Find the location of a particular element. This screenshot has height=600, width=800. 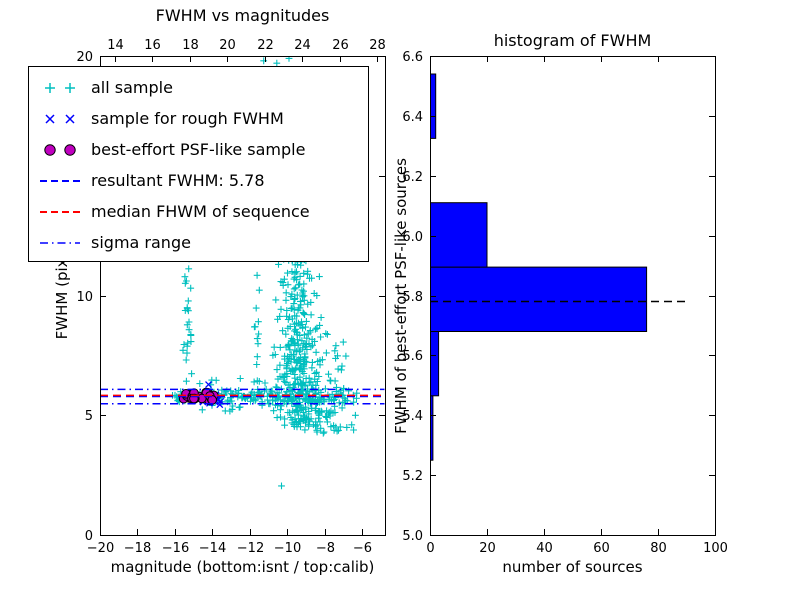

left-plot-title: FWHM vs magnitudes is located at coordinates (242, 15).